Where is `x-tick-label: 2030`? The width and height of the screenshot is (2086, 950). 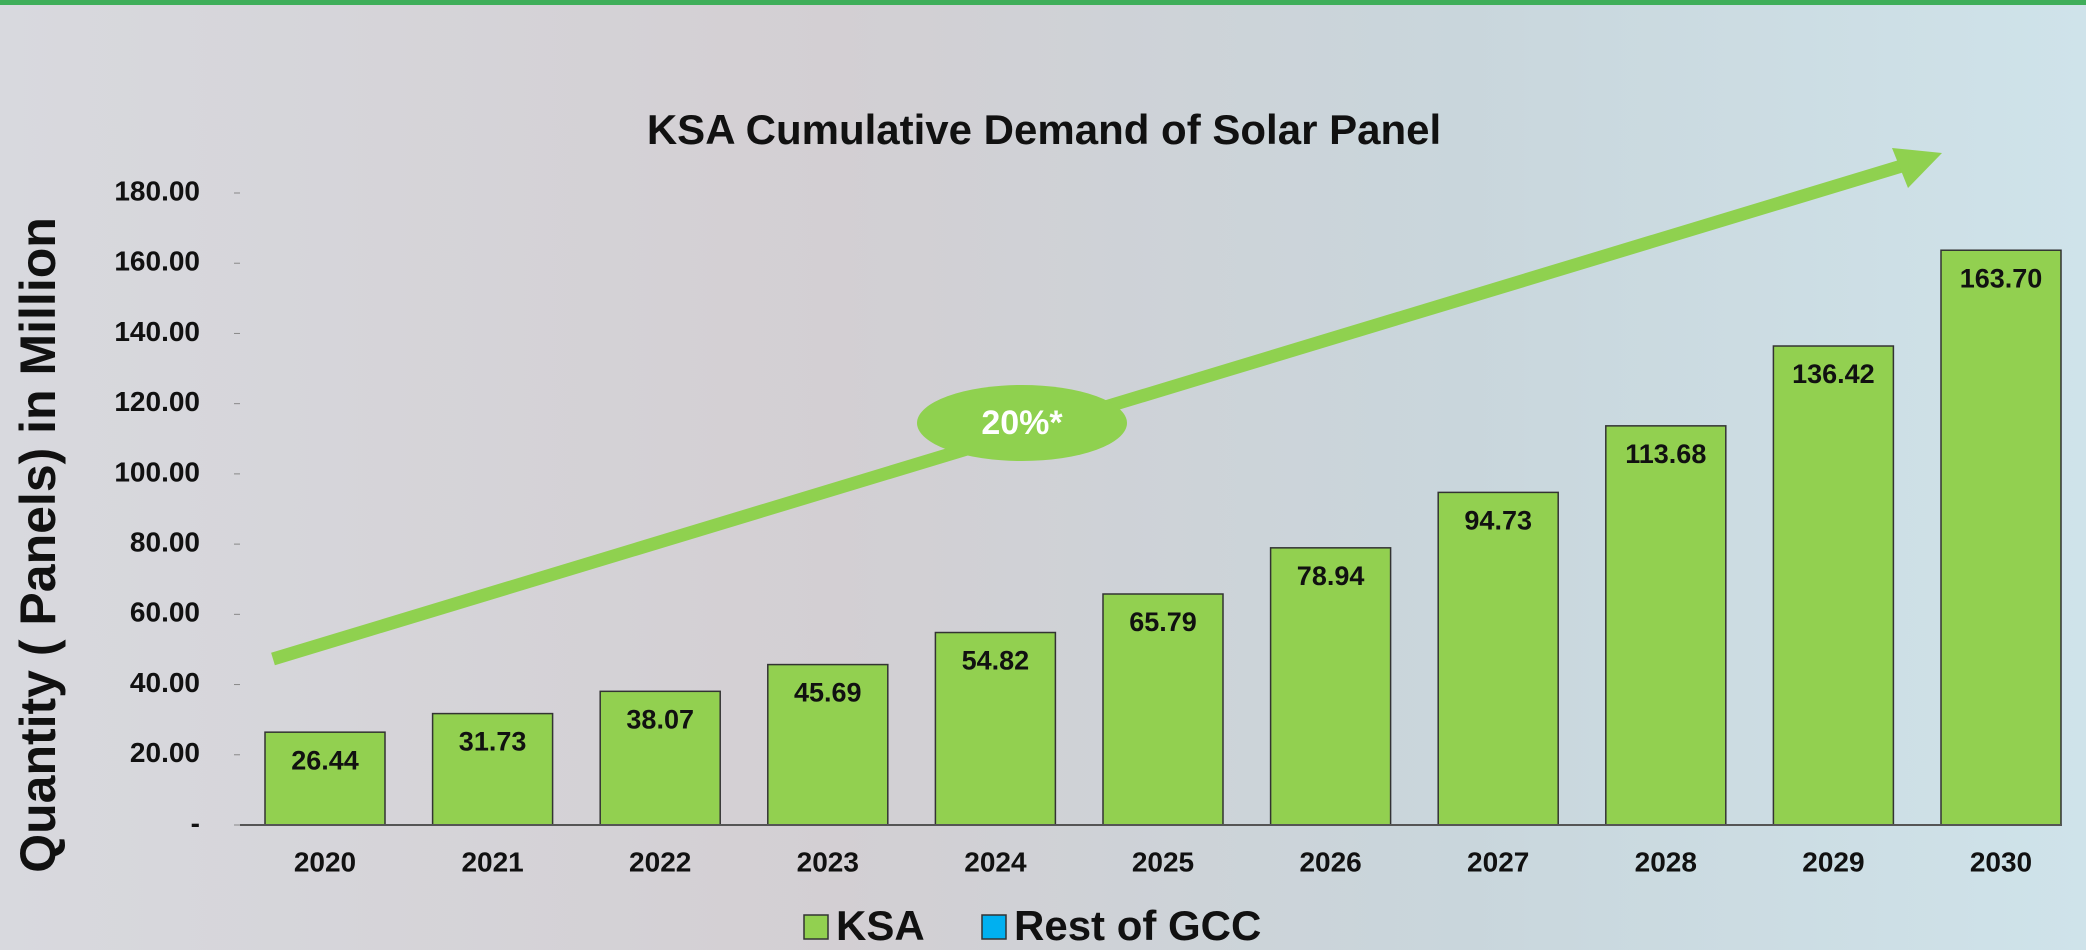 x-tick-label: 2030 is located at coordinates (2001, 861).